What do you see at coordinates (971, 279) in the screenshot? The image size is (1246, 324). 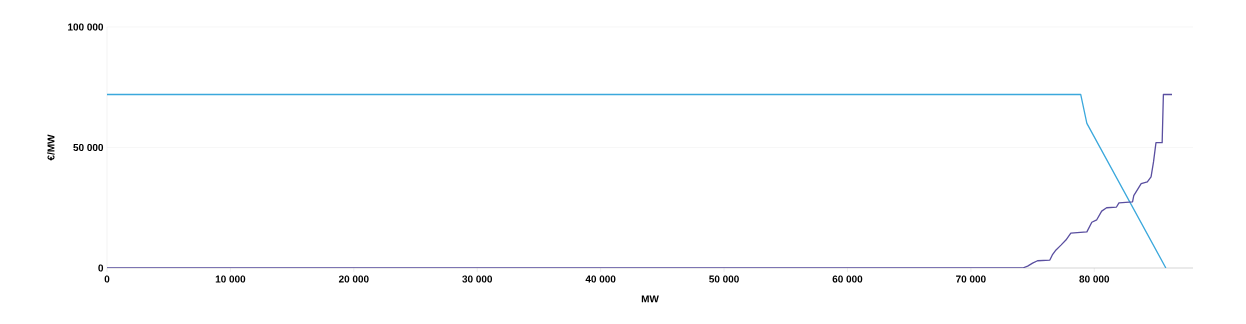 I see `x-tick-label: 70 000` at bounding box center [971, 279].